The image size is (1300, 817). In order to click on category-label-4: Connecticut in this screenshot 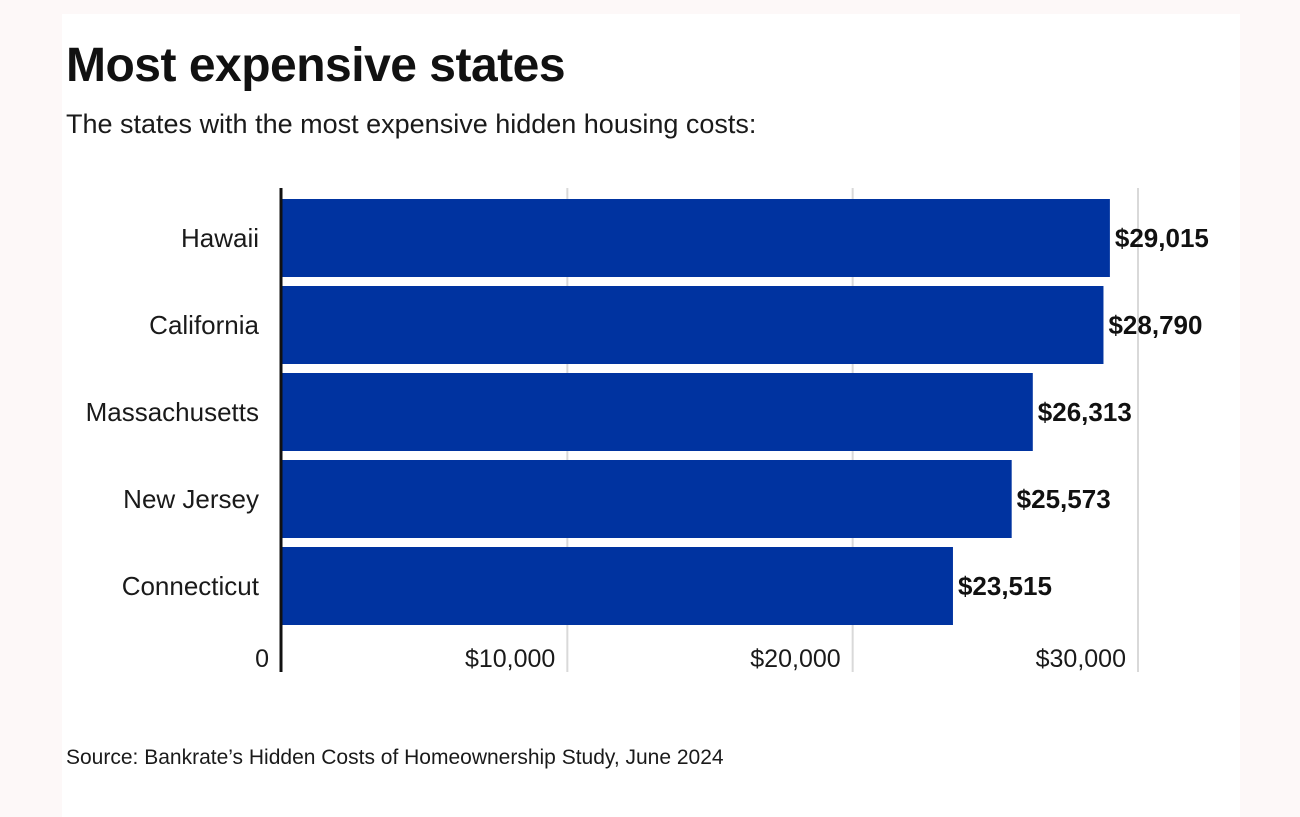, I will do `click(191, 586)`.